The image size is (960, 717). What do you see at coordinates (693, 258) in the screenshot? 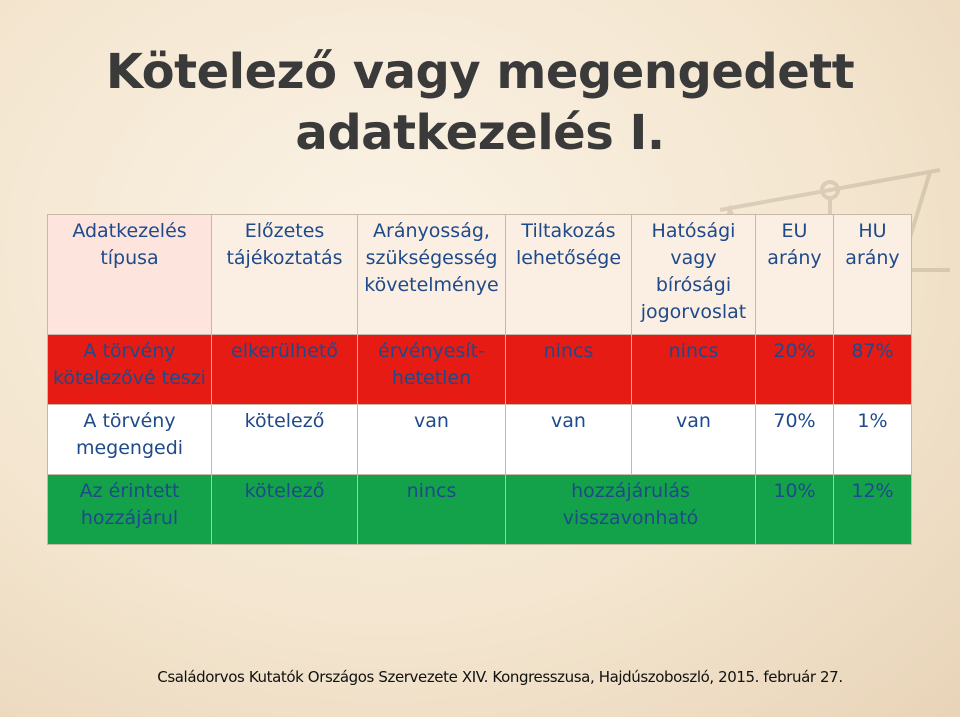
I see `header-line: vagy` at bounding box center [693, 258].